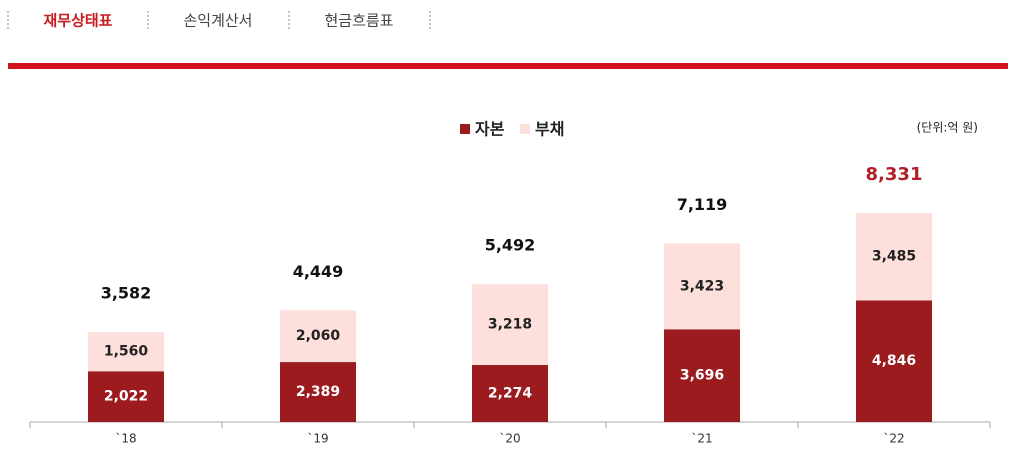 This screenshot has width=1022, height=467. Describe the element at coordinates (894, 174) in the screenshot. I see `total-label: 8,331` at that location.